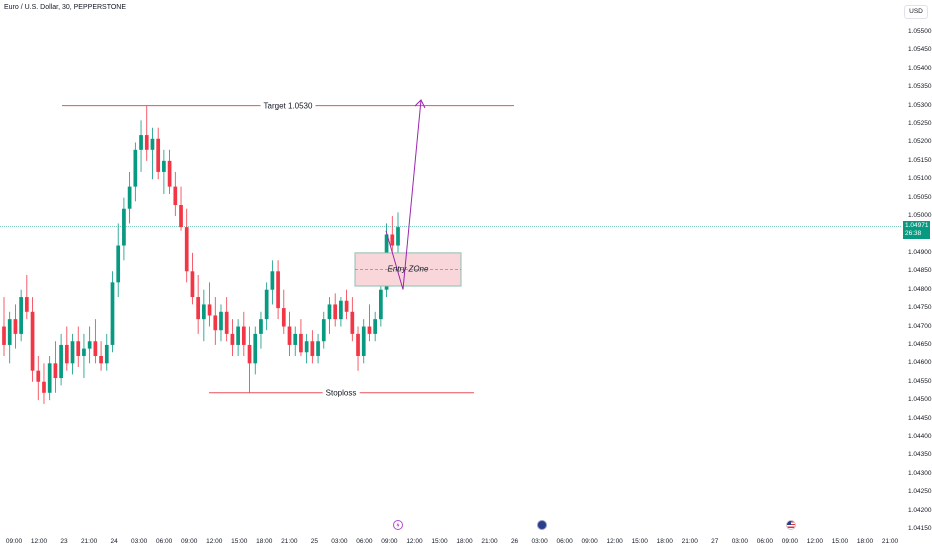 This screenshot has height=550, width=932. Describe the element at coordinates (920, 326) in the screenshot. I see `price-axis-label: 1.04700` at that location.